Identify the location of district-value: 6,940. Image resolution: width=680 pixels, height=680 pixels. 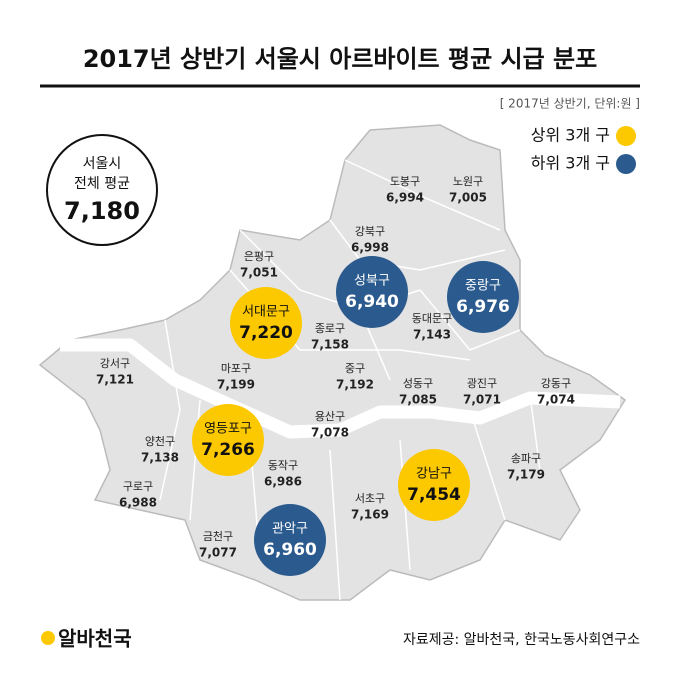
(372, 302).